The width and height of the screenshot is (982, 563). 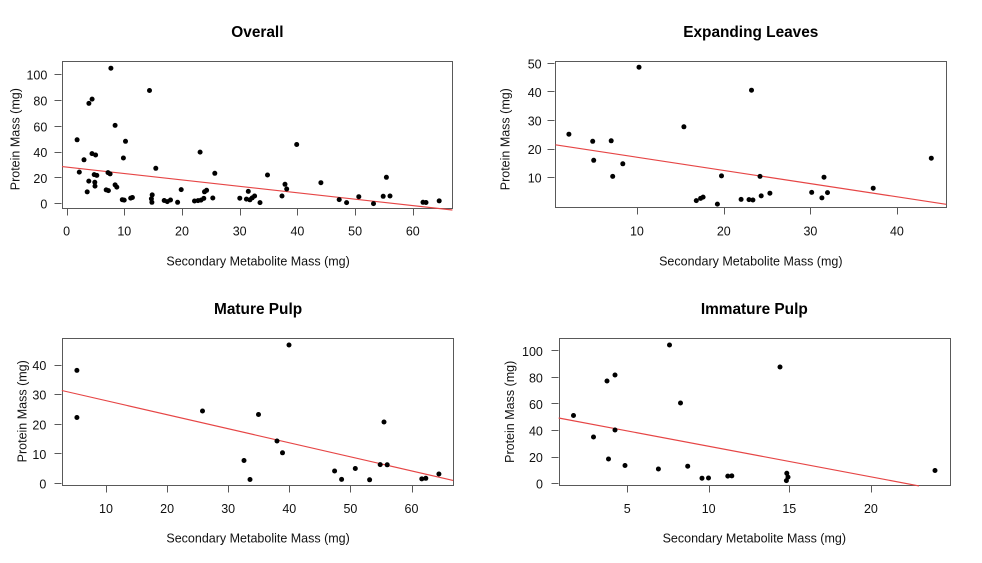 I want to click on svg-text: 5, so click(x=627, y=509).